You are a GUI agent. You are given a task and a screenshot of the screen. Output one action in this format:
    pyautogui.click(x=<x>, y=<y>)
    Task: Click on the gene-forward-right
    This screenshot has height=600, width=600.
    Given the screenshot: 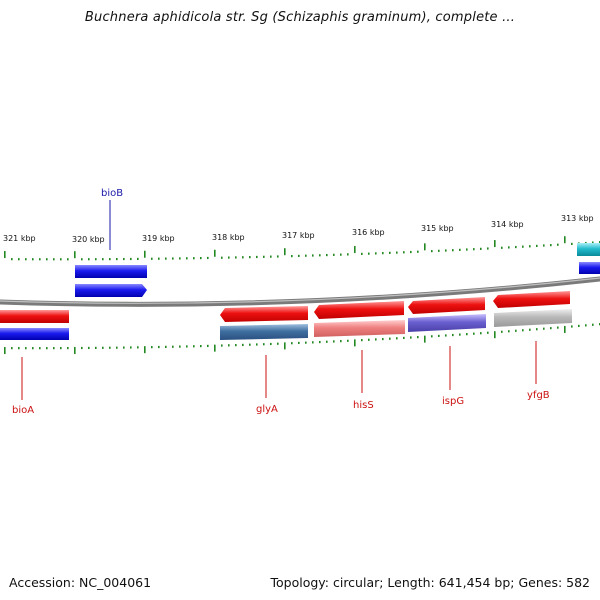 What is the action you would take?
    pyautogui.click(x=589, y=268)
    